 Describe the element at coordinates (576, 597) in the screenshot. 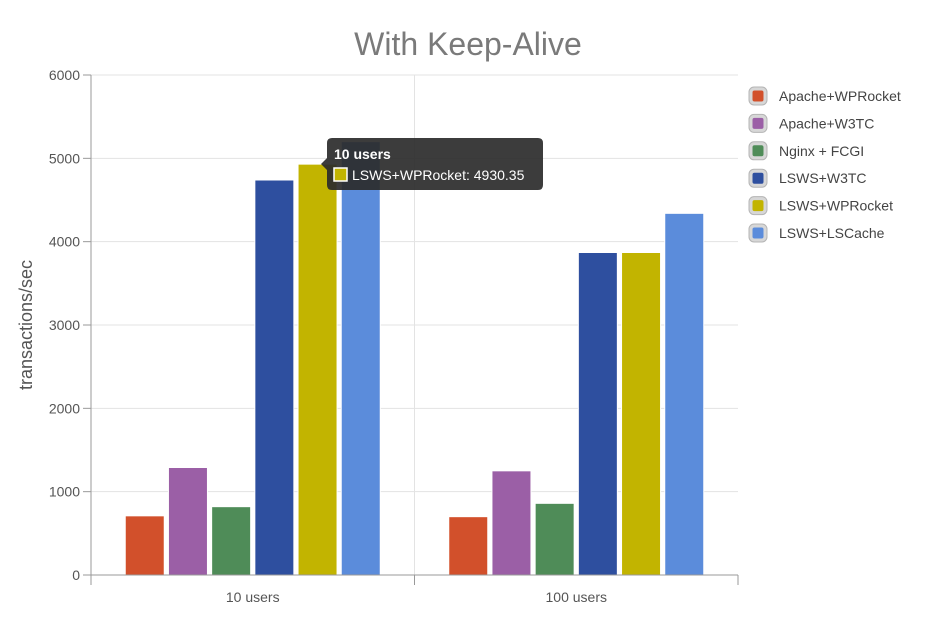

I see `x-tick-label: 100 users` at that location.